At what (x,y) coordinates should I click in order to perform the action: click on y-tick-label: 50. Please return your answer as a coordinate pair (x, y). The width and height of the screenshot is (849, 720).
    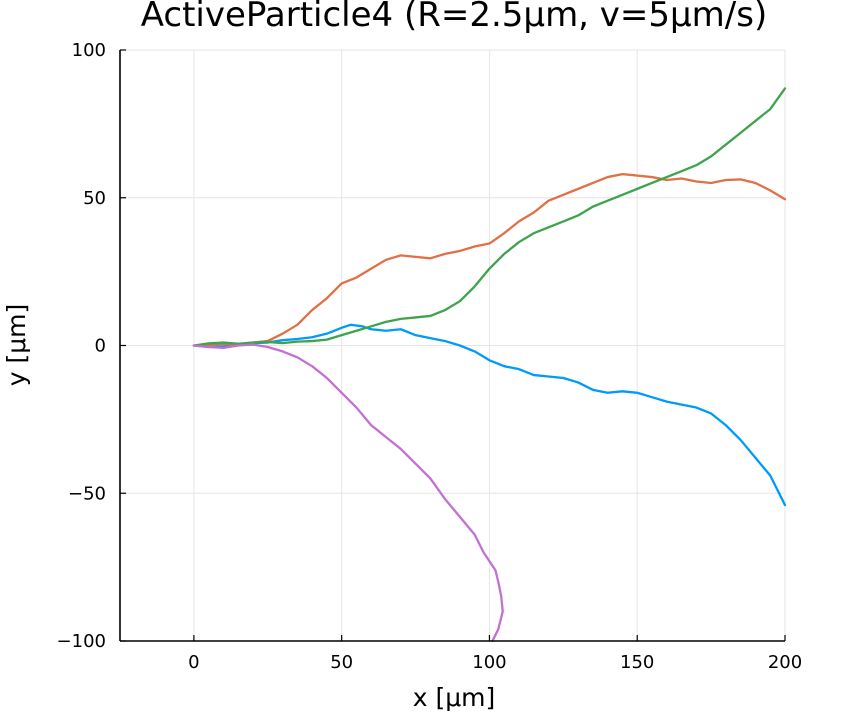
    Looking at the image, I should click on (94, 198).